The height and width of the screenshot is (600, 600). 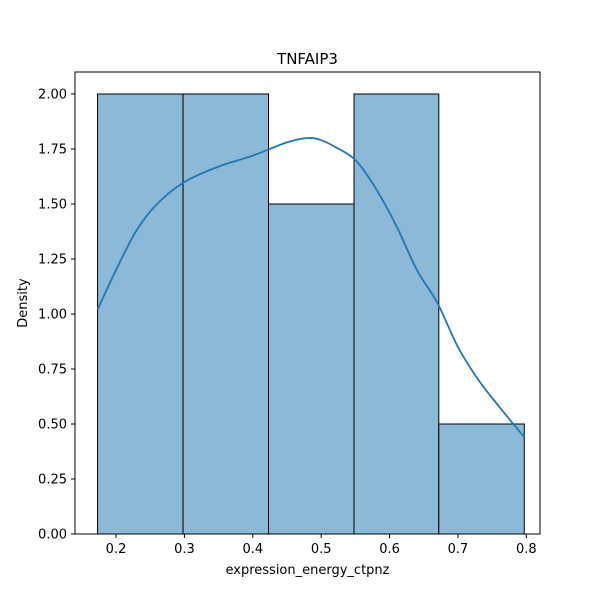 I want to click on y-tick-label: 0.25, so click(x=52, y=480).